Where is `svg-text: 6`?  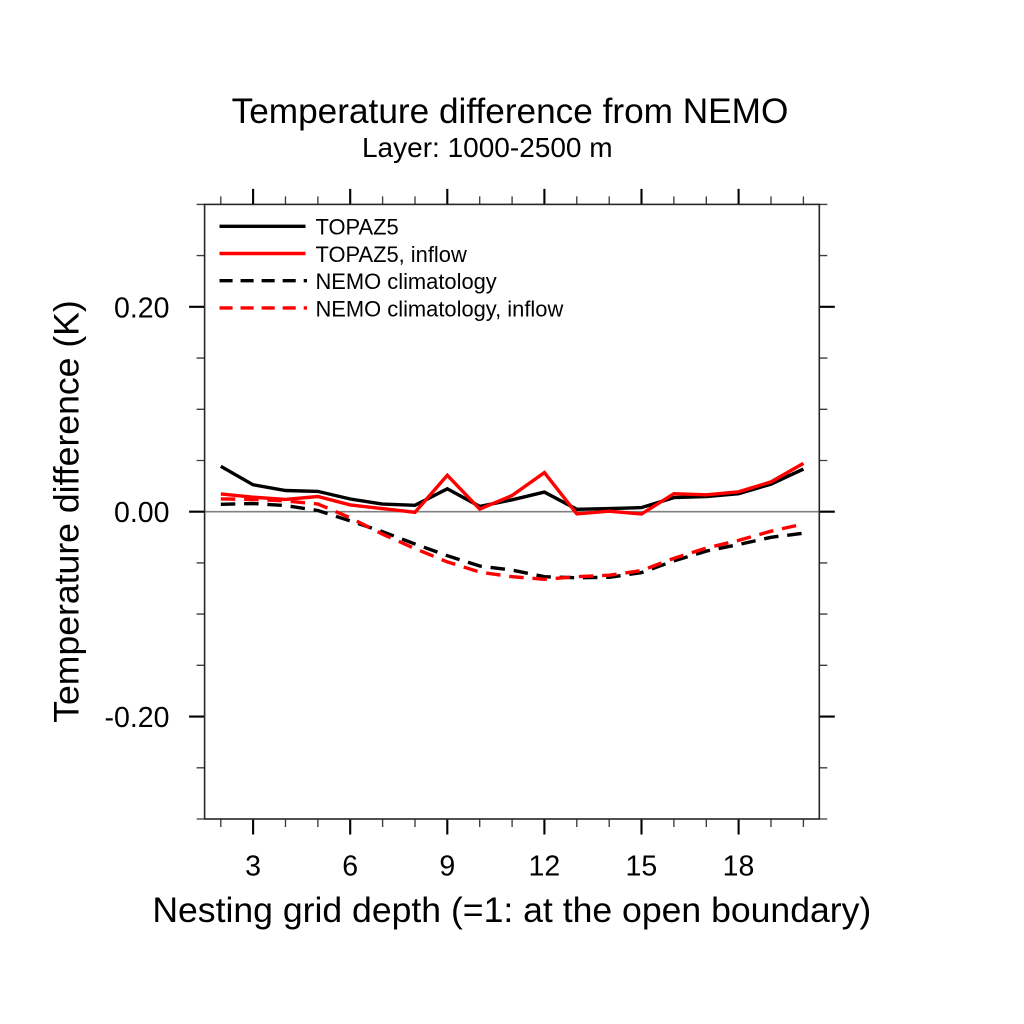 svg-text: 6 is located at coordinates (350, 866).